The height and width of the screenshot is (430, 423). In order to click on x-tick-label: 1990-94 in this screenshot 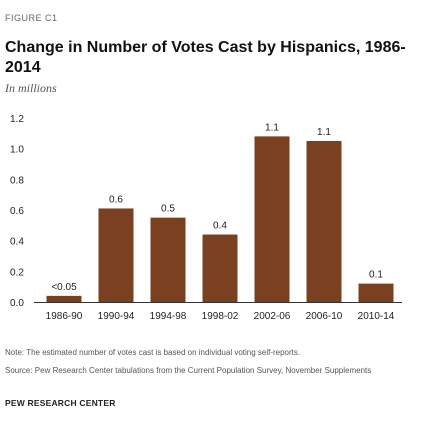, I will do `click(116, 316)`.